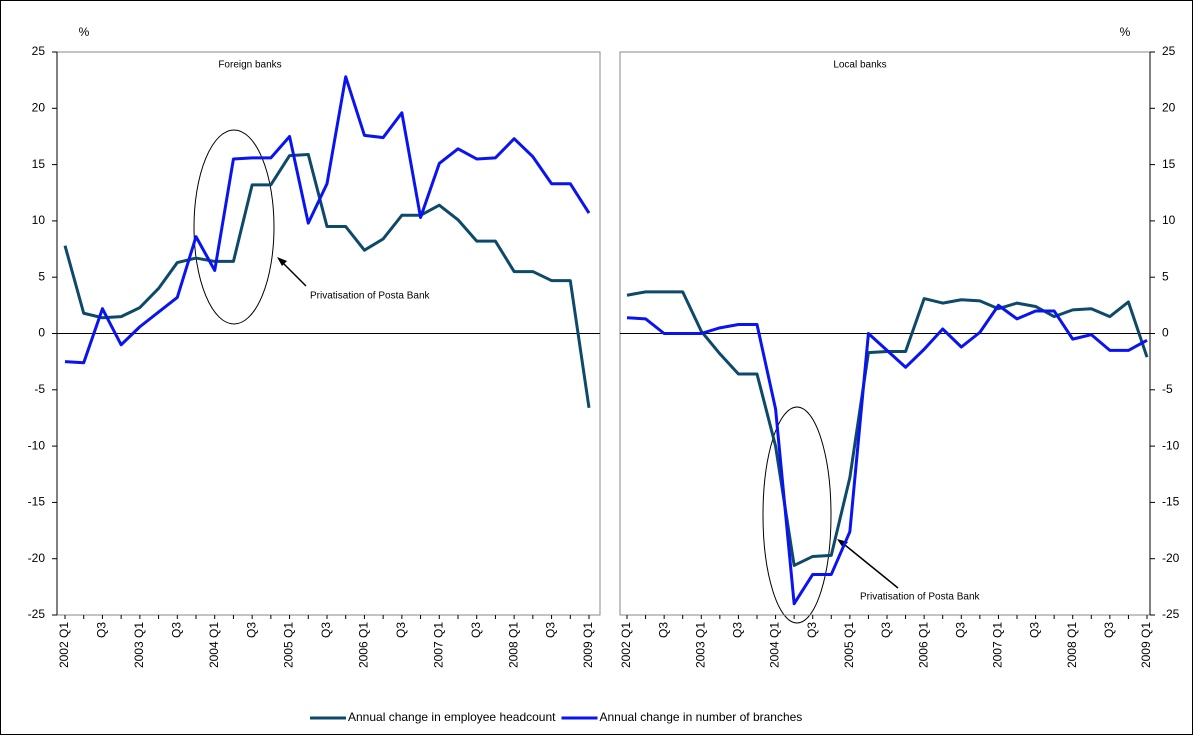 Image resolution: width=1193 pixels, height=735 pixels. Describe the element at coordinates (282, 261) in the screenshot. I see `annotation-arrowhead` at that location.